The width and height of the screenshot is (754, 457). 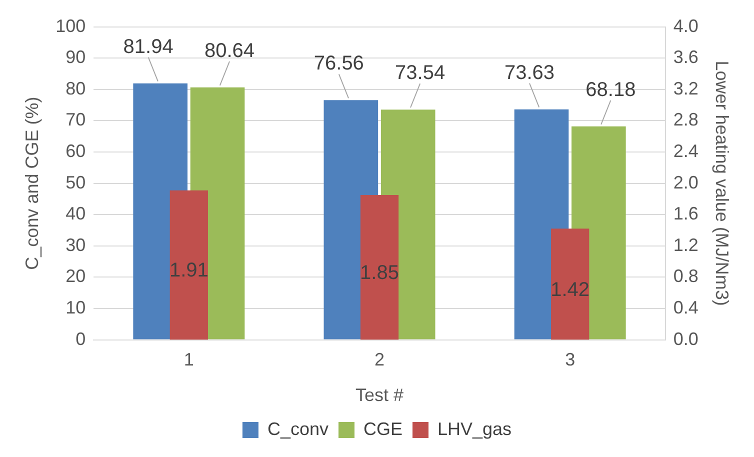 What do you see at coordinates (570, 360) in the screenshot?
I see `x-tick-label: 3` at bounding box center [570, 360].